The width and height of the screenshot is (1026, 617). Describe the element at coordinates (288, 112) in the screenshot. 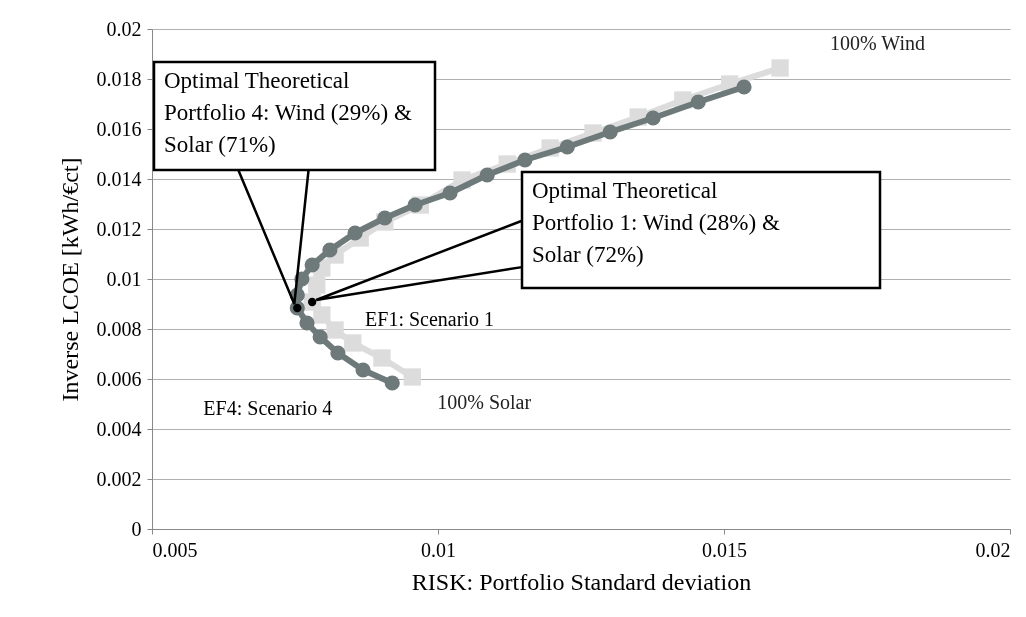

I see `annotation: Optimal Theoretical Portfolio 4: Wind (29%) & Solar (71%)` at that location.